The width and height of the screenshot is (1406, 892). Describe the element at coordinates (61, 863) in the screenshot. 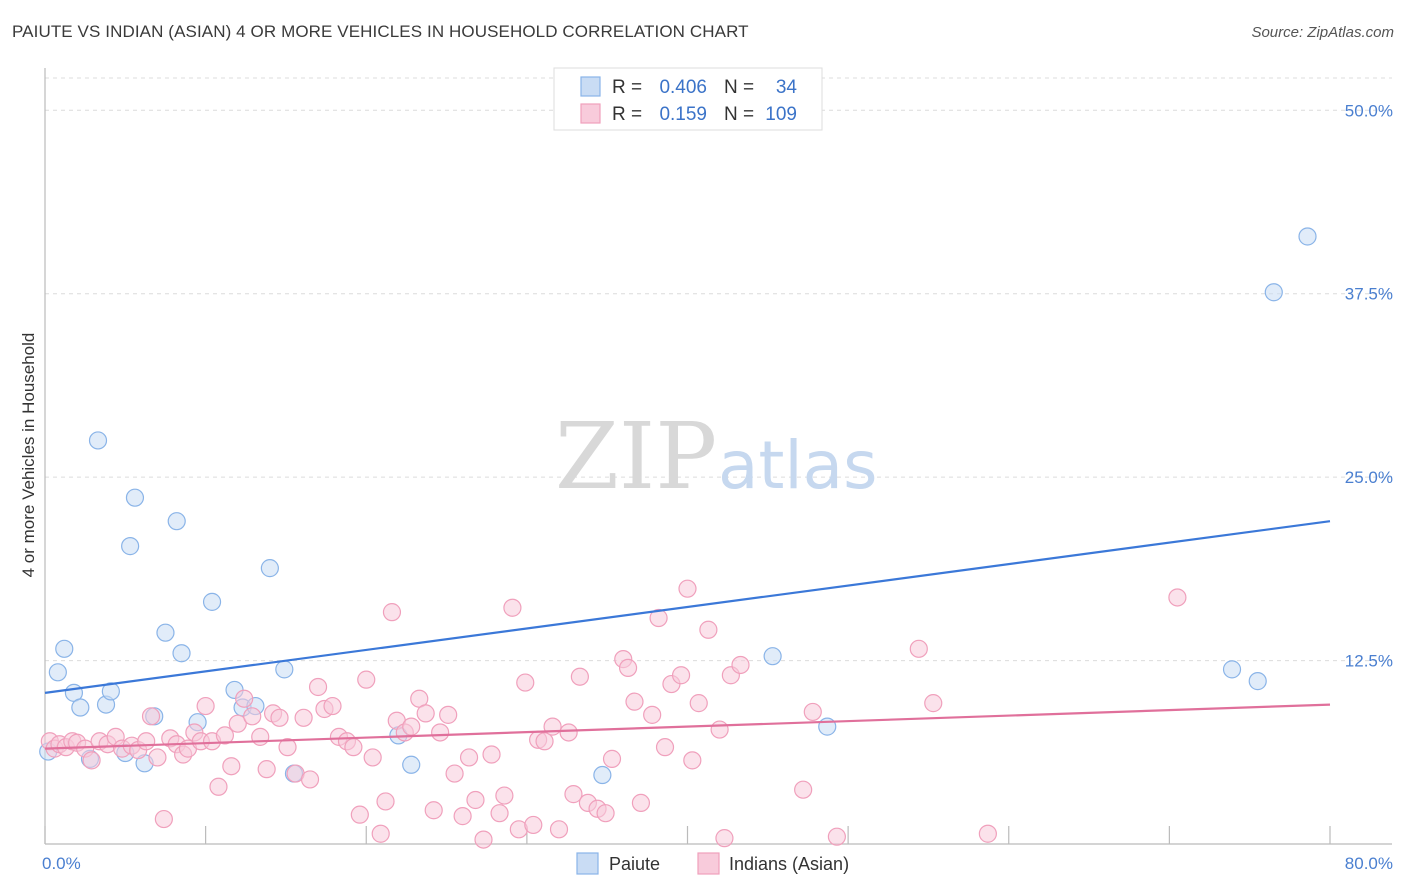

I see `x-tick-label: 0.0%` at that location.